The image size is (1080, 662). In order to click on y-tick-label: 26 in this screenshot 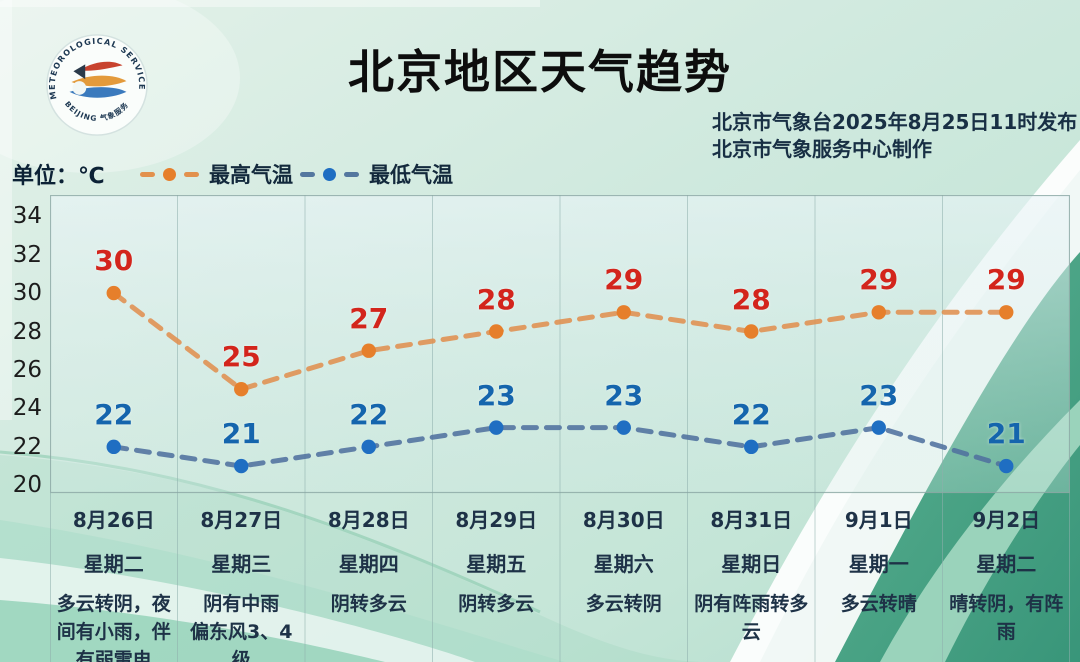, I will do `click(27, 369)`.